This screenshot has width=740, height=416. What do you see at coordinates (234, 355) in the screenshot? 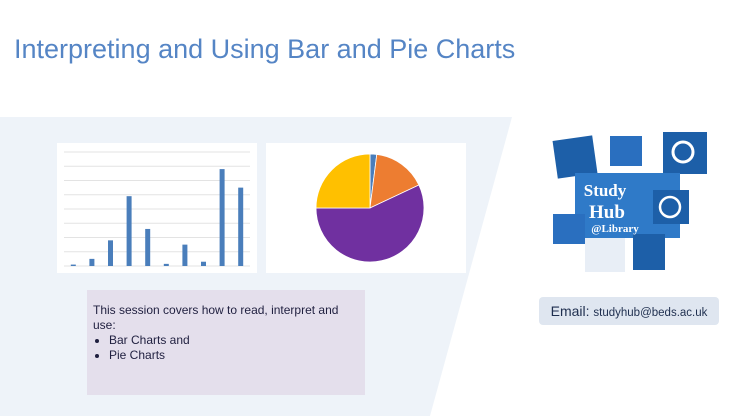
I see `summary-item: Pie Charts` at bounding box center [234, 355].